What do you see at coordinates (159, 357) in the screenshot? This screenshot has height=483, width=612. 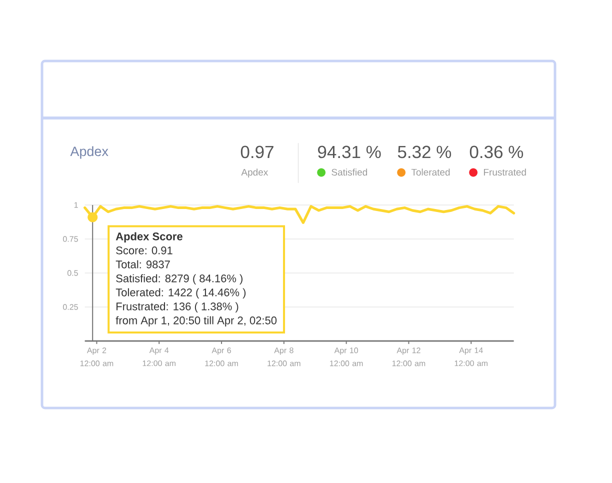 I see `x-tick-label: Apr 4 12:00 am` at bounding box center [159, 357].